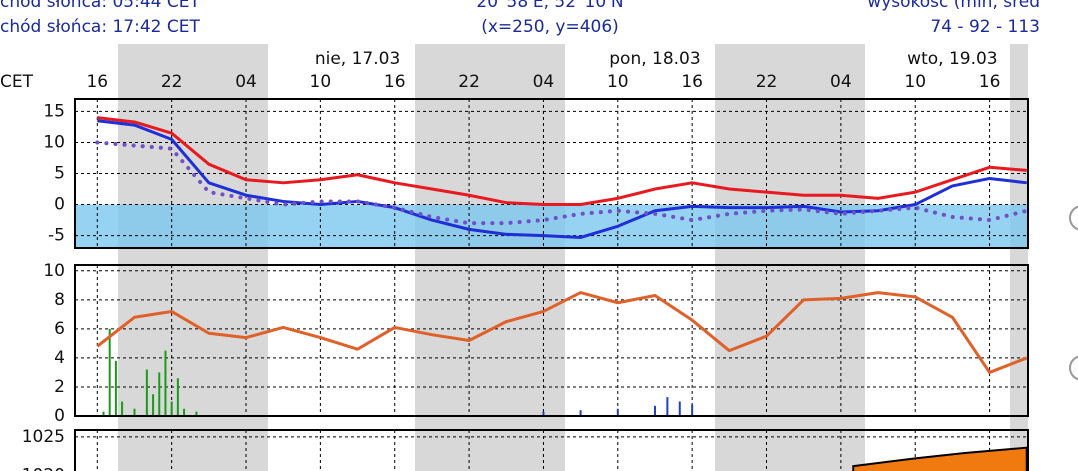 The image size is (1078, 471). What do you see at coordinates (551, 450) in the screenshot?
I see `panel-frame` at bounding box center [551, 450].